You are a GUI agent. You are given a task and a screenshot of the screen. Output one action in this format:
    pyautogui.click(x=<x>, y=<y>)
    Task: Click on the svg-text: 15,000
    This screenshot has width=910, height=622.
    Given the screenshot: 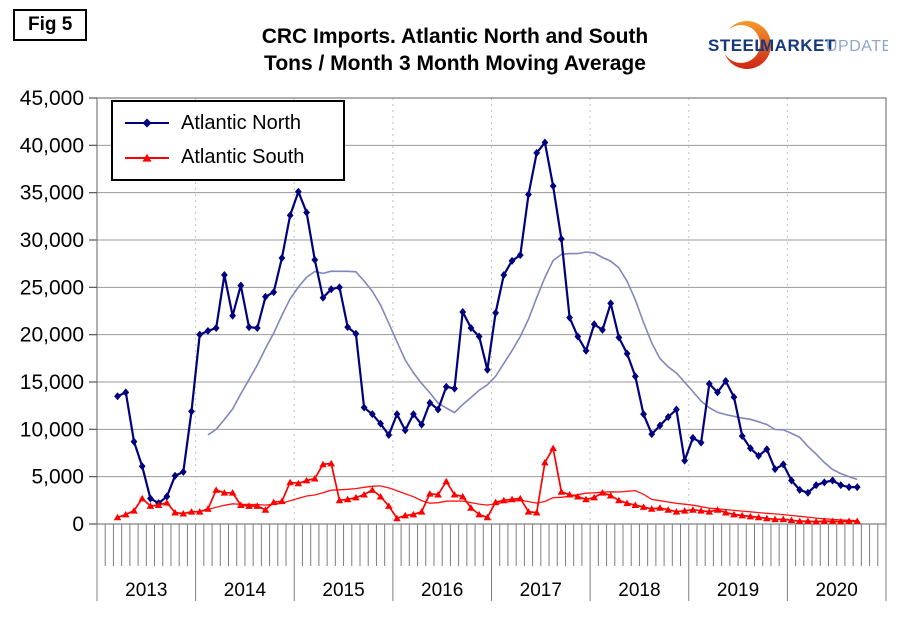 What is the action you would take?
    pyautogui.click(x=52, y=382)
    